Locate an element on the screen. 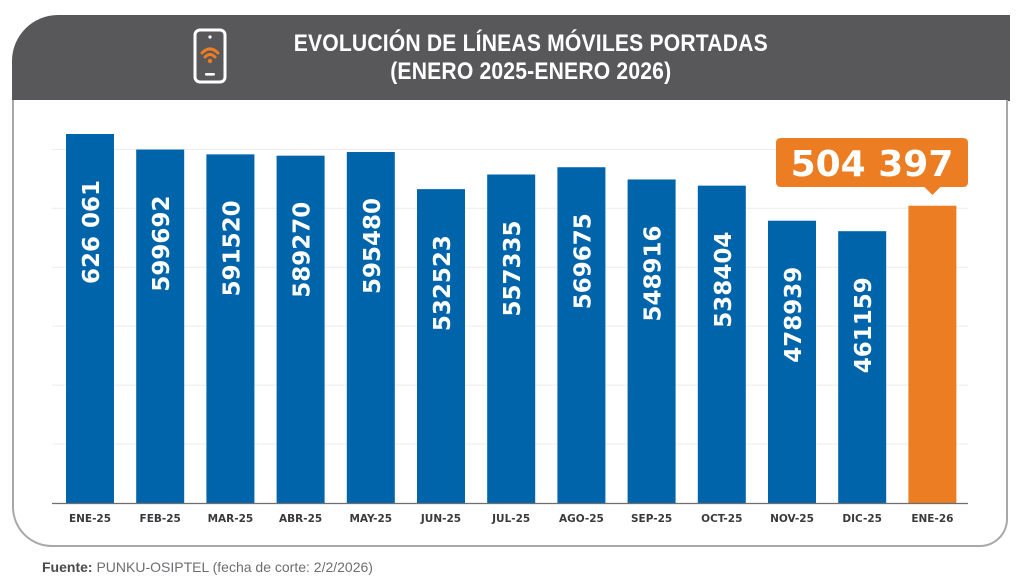 The image size is (1024, 587). chart-title-line1: EVOLUCIÓN DE LÍNEAS MÓVILES PORTADAS is located at coordinates (530, 43).